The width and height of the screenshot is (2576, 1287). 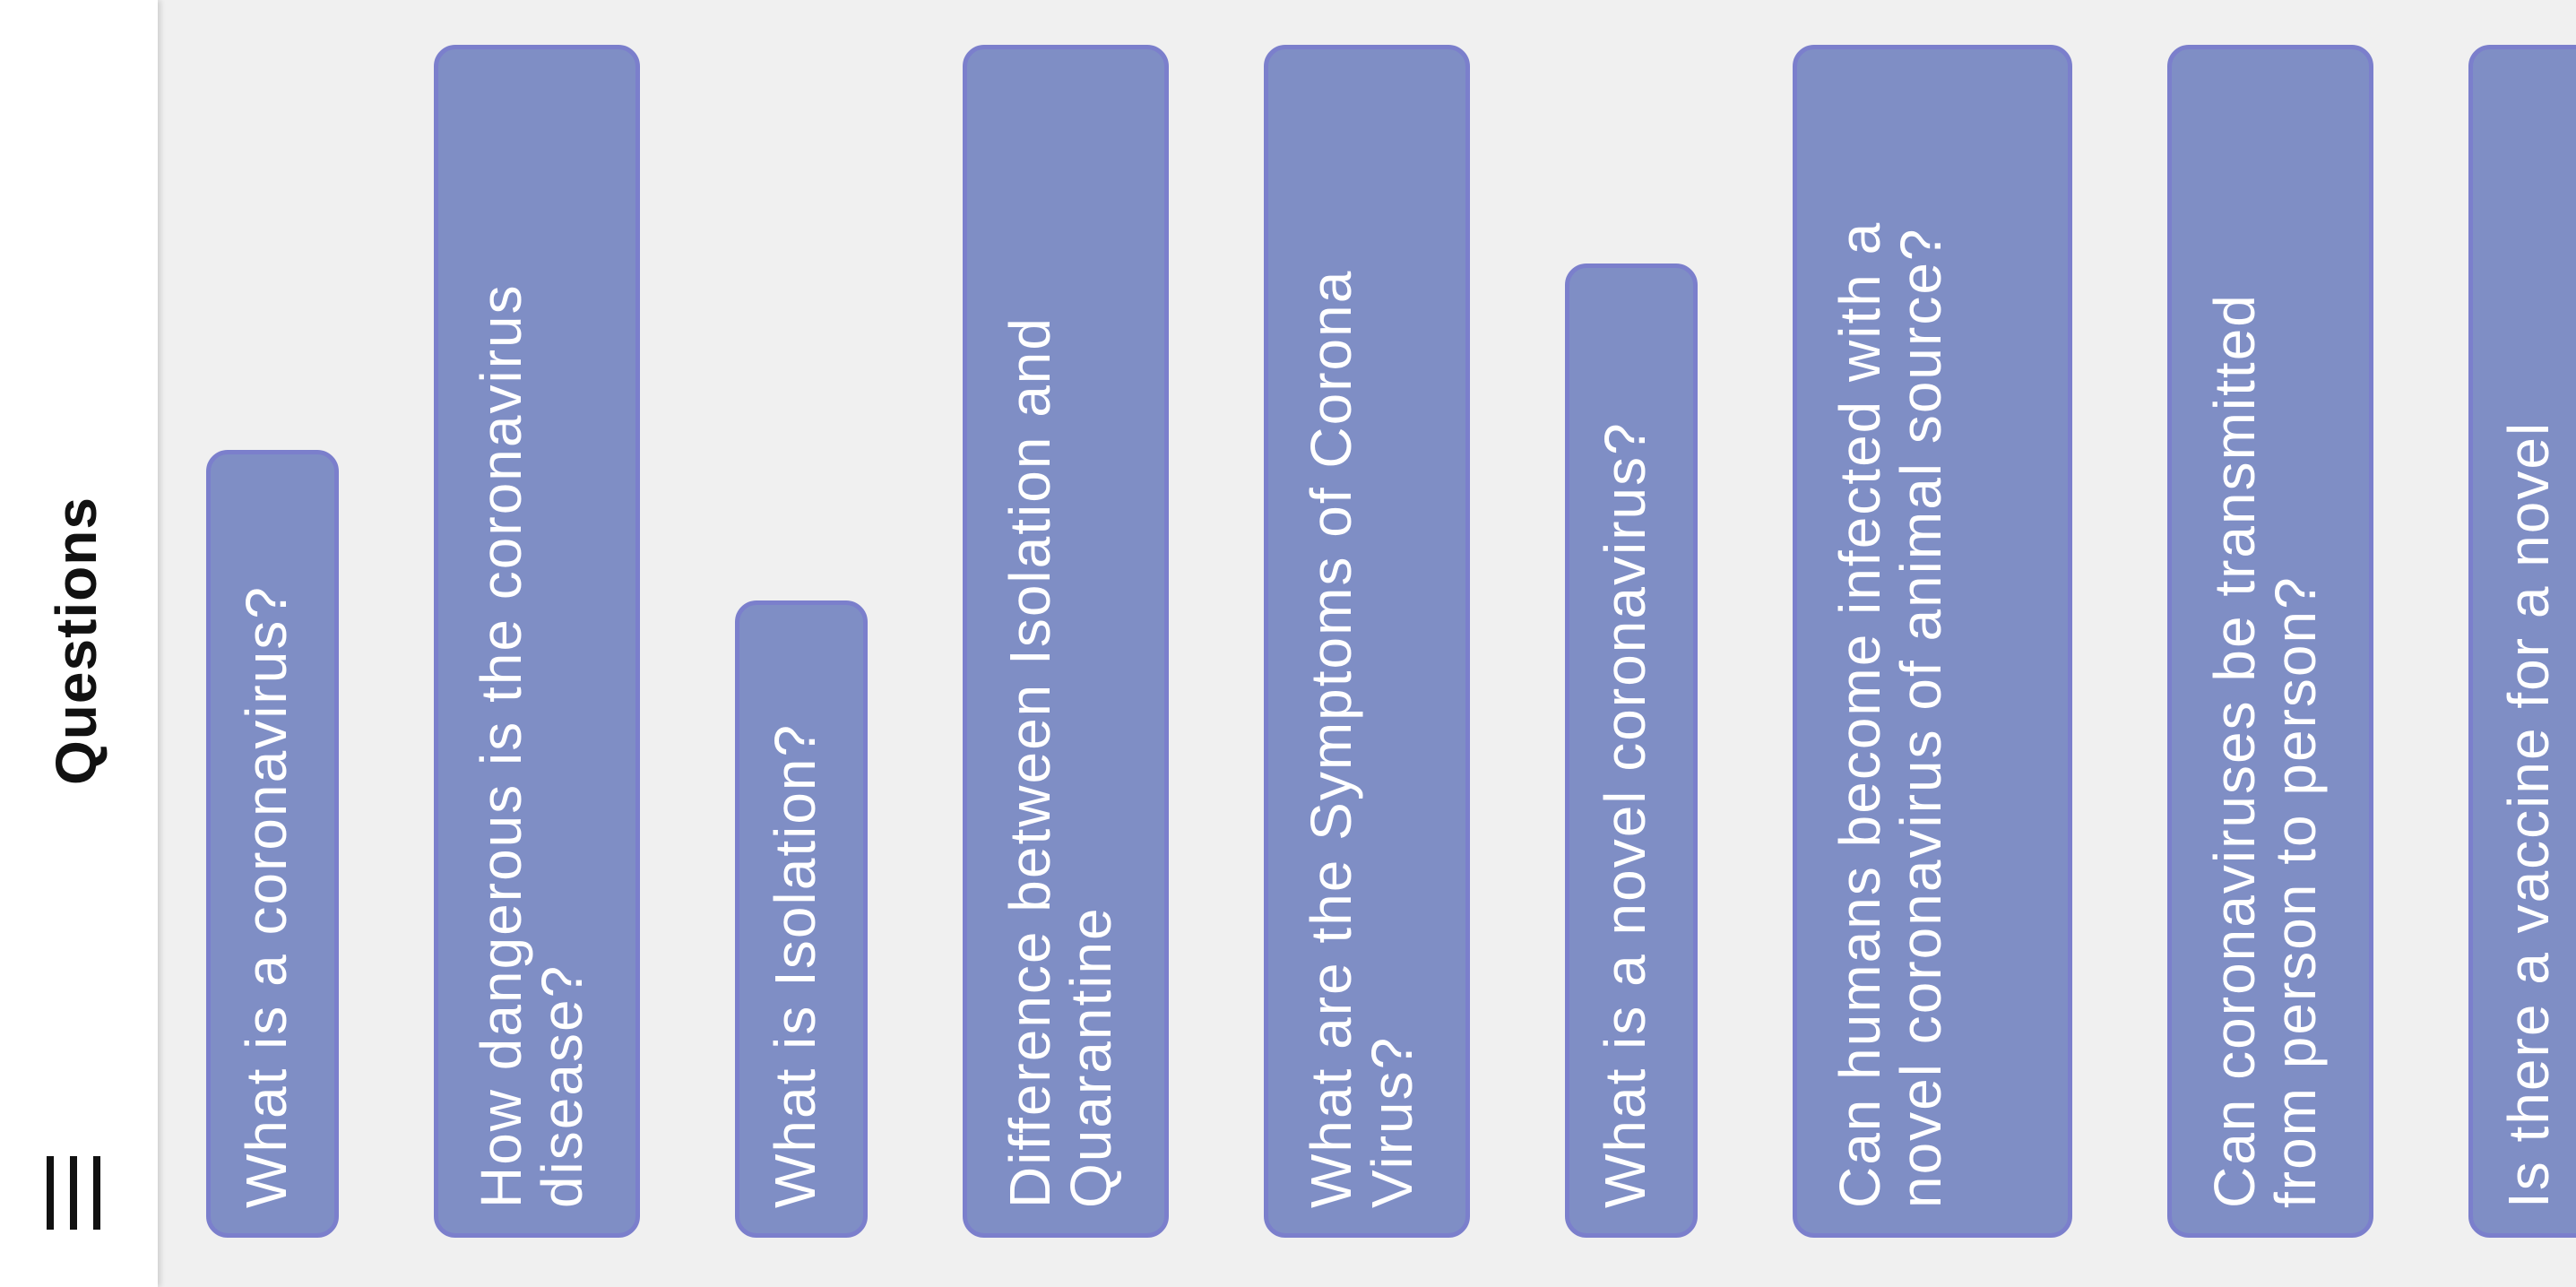 I want to click on question-card: Is there a vaccine for a novel, so click(x=2522, y=641).